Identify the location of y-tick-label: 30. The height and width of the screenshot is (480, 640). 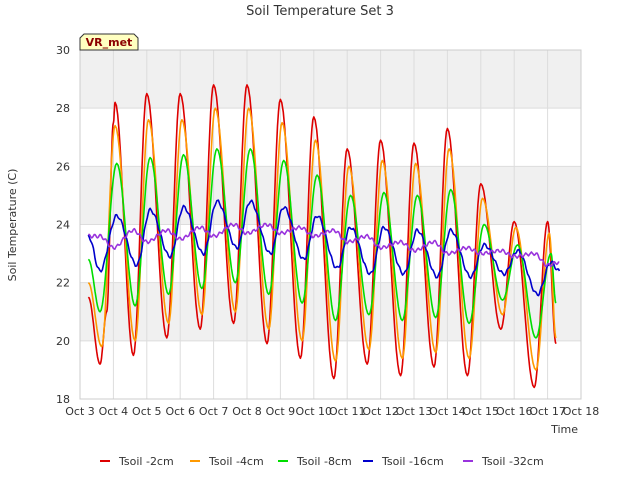
(63, 50).